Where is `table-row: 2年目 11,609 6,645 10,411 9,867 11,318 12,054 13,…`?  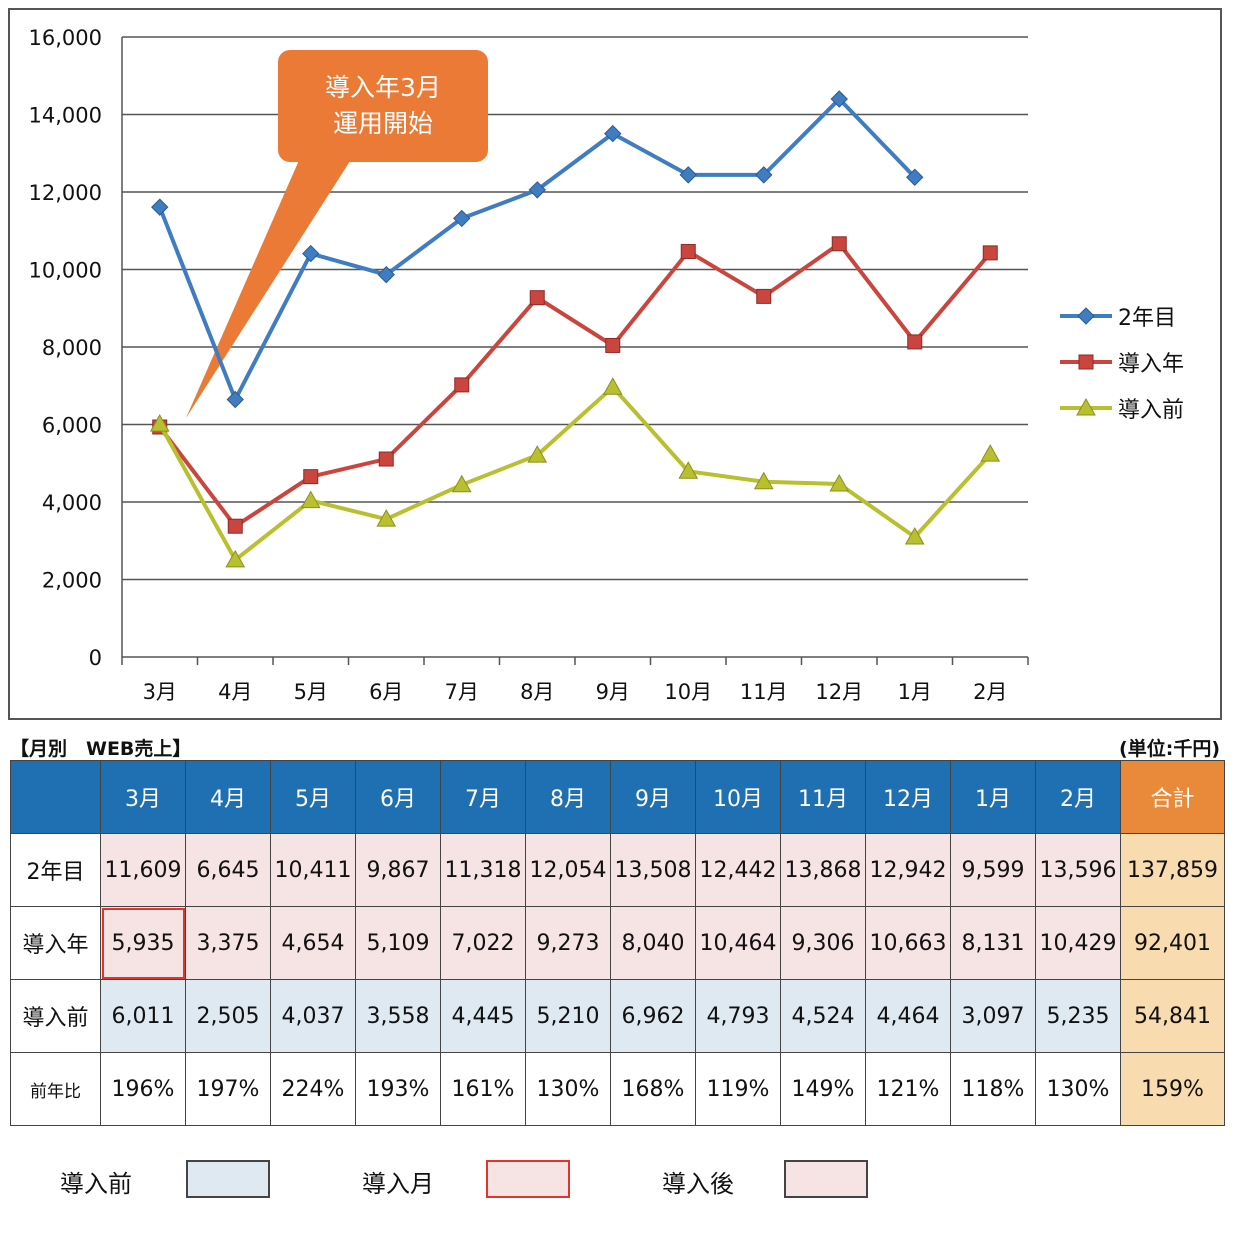
table-row: 2年目 11,609 6,645 10,411 9,867 11,318 12,054 13,… is located at coordinates (617, 870).